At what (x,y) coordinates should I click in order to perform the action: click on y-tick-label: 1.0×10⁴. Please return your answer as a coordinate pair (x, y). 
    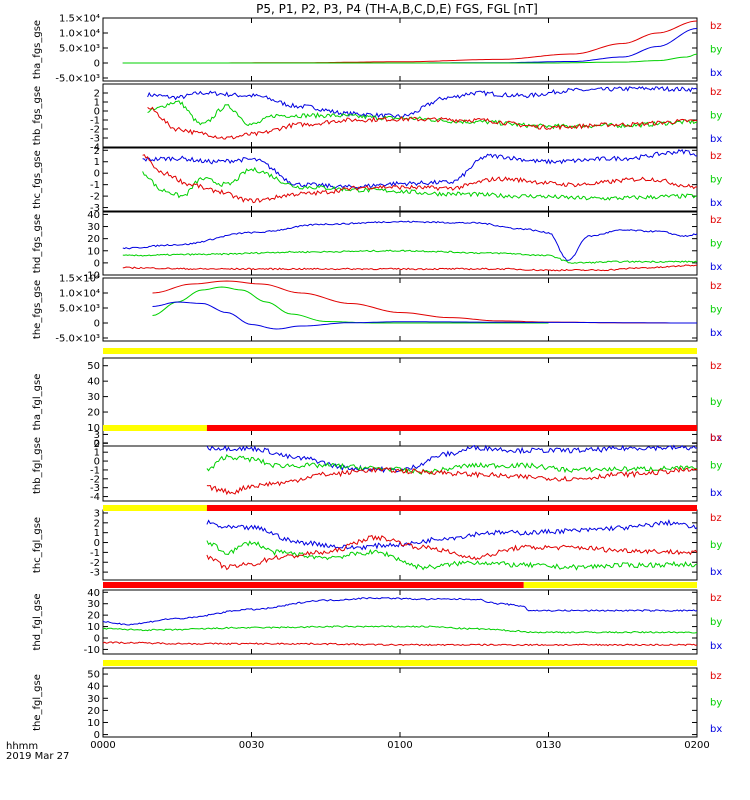
    Looking at the image, I should click on (79, 294).